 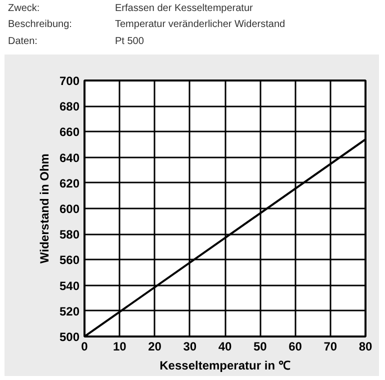 I want to click on x-tick-label: 50, so click(x=260, y=347).